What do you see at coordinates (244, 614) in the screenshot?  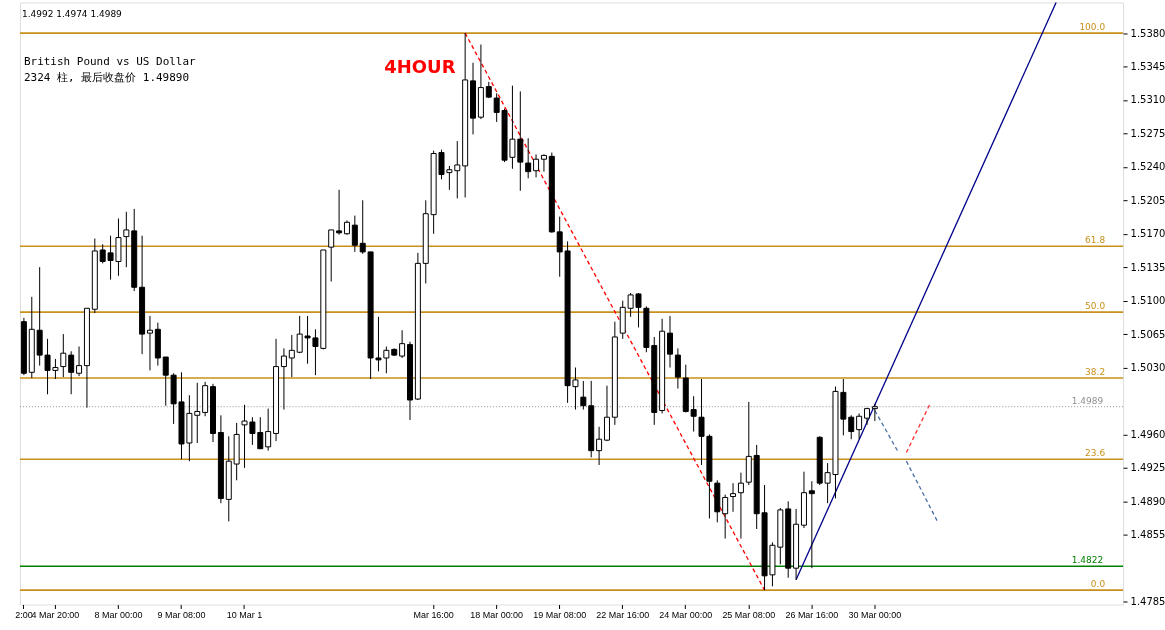 I see `x-tick-label: 10 Mar 1` at bounding box center [244, 614].